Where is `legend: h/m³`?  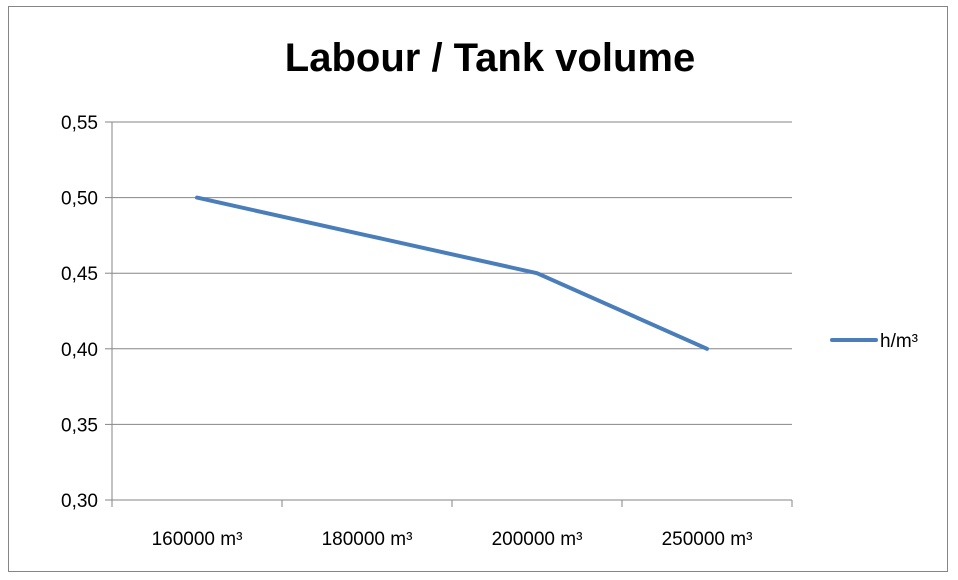
legend: h/m³ is located at coordinates (874, 341).